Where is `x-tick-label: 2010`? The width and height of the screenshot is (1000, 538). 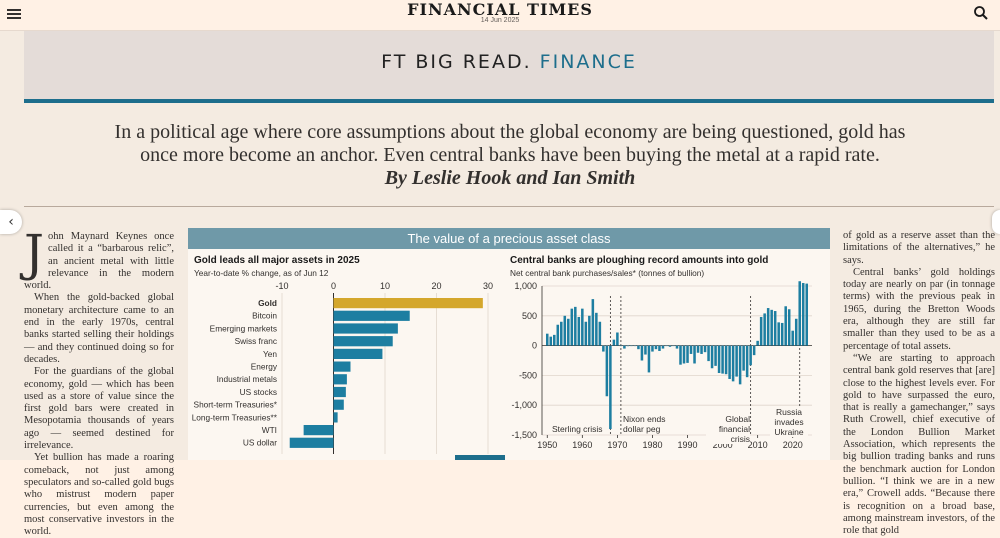 x-tick-label: 2010 is located at coordinates (758, 445).